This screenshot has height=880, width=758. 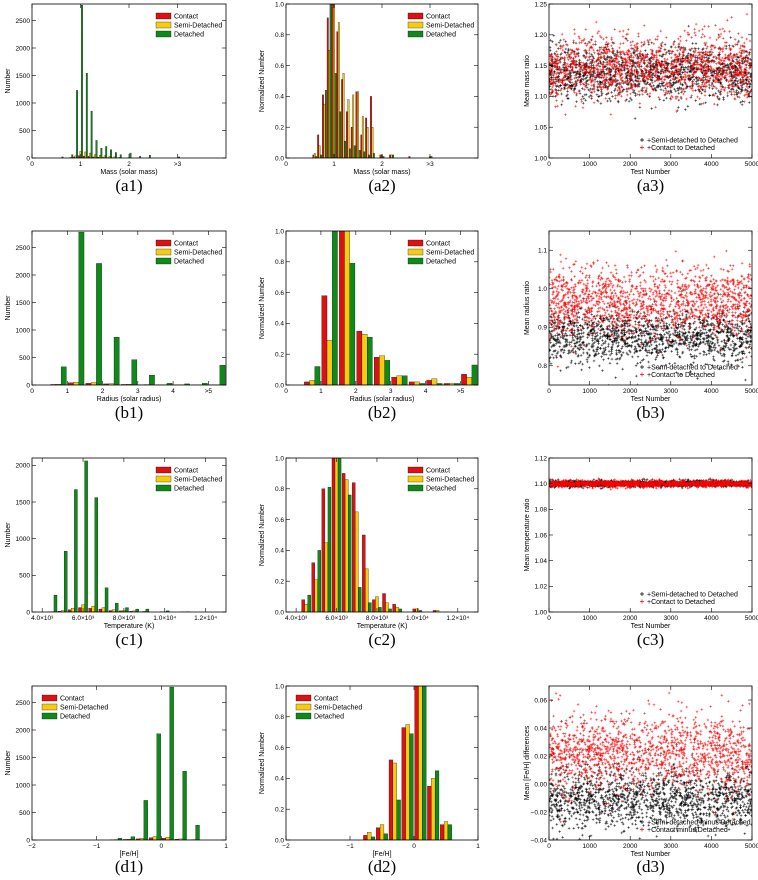 What do you see at coordinates (540, 561) in the screenshot?
I see `y-tick-label: 1.04` at bounding box center [540, 561].